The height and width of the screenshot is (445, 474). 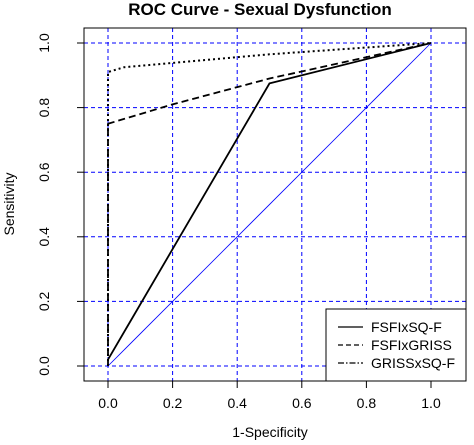 I want to click on y-tick-label: 0.0, so click(x=44, y=366).